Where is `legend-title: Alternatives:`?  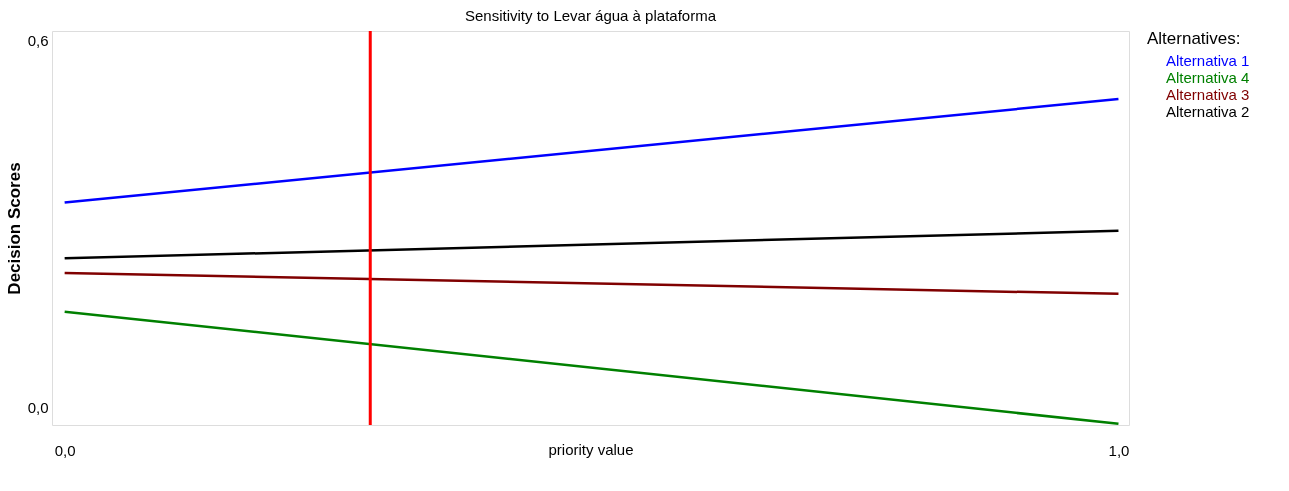 legend-title: Alternatives: is located at coordinates (1194, 38).